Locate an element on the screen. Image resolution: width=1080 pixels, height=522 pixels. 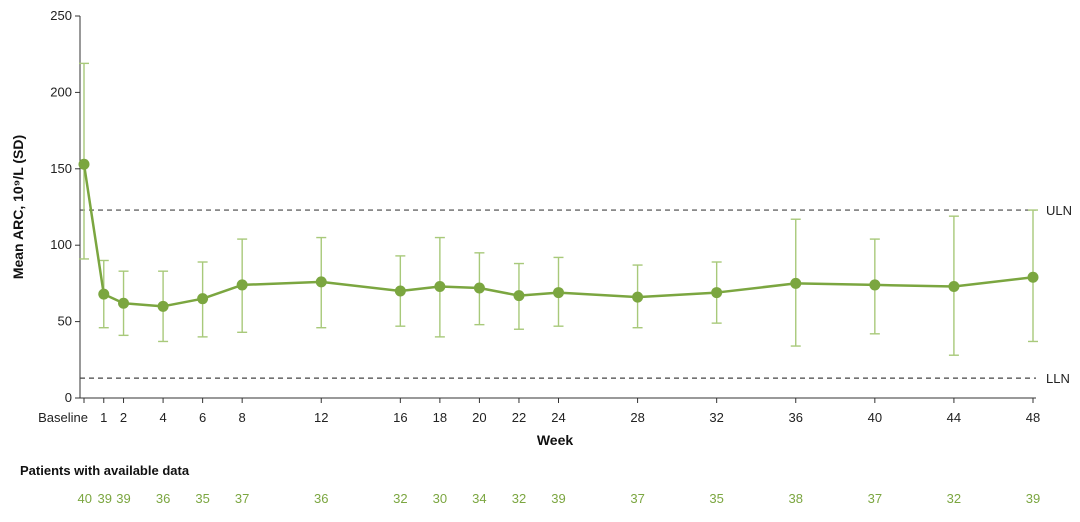
patient-count-12: 37 is located at coordinates (637, 498).